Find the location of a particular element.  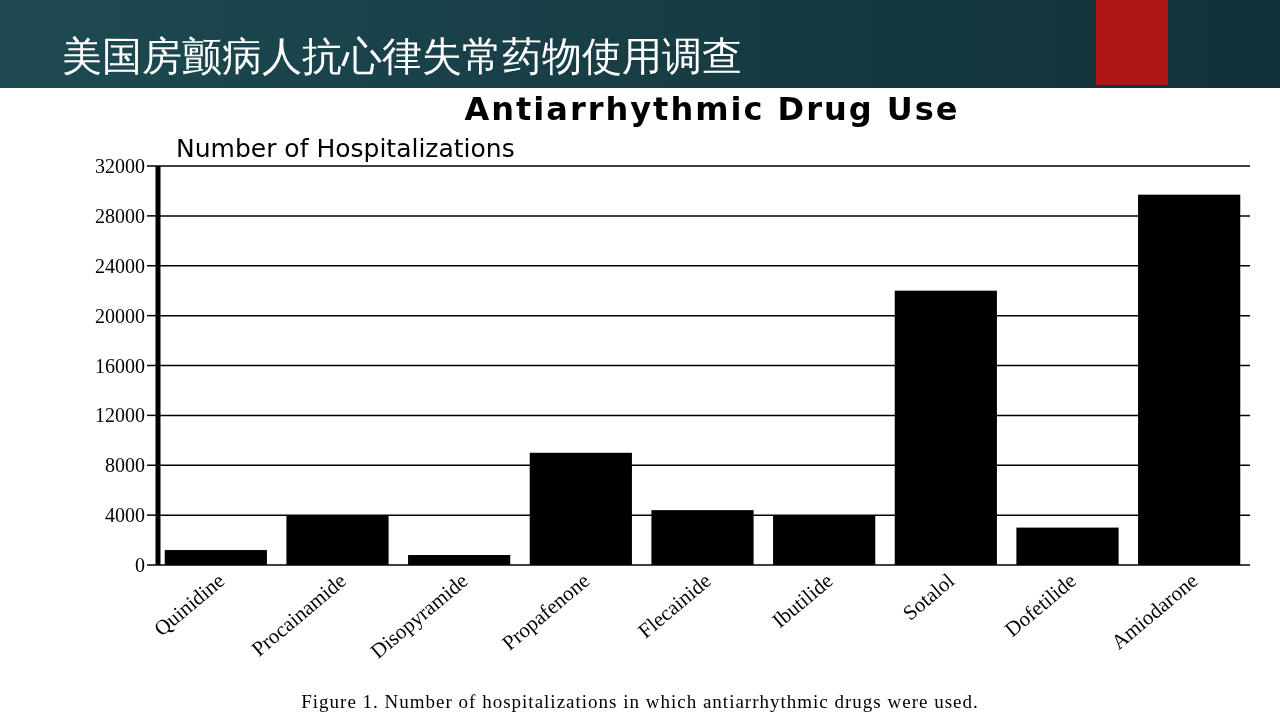

y-tick-label: 28000 is located at coordinates (120, 215).